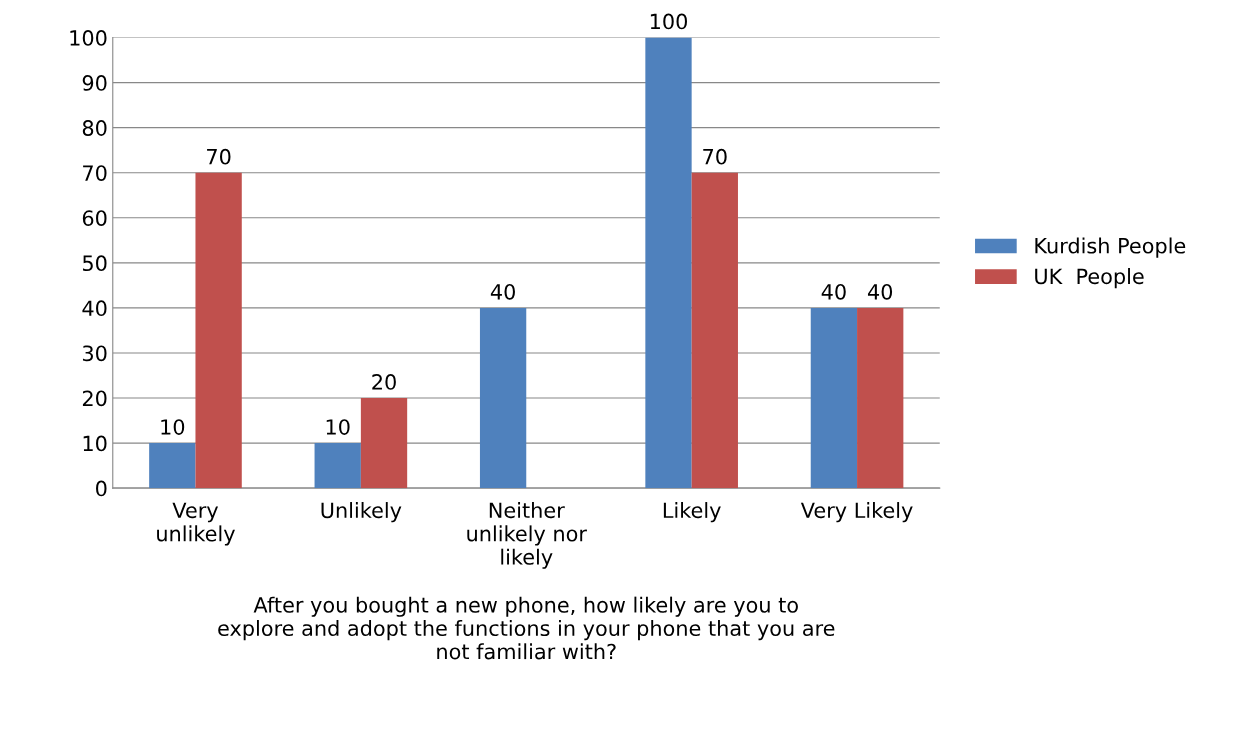  Describe the element at coordinates (95, 263) in the screenshot. I see `y-tick-label: 50` at that location.